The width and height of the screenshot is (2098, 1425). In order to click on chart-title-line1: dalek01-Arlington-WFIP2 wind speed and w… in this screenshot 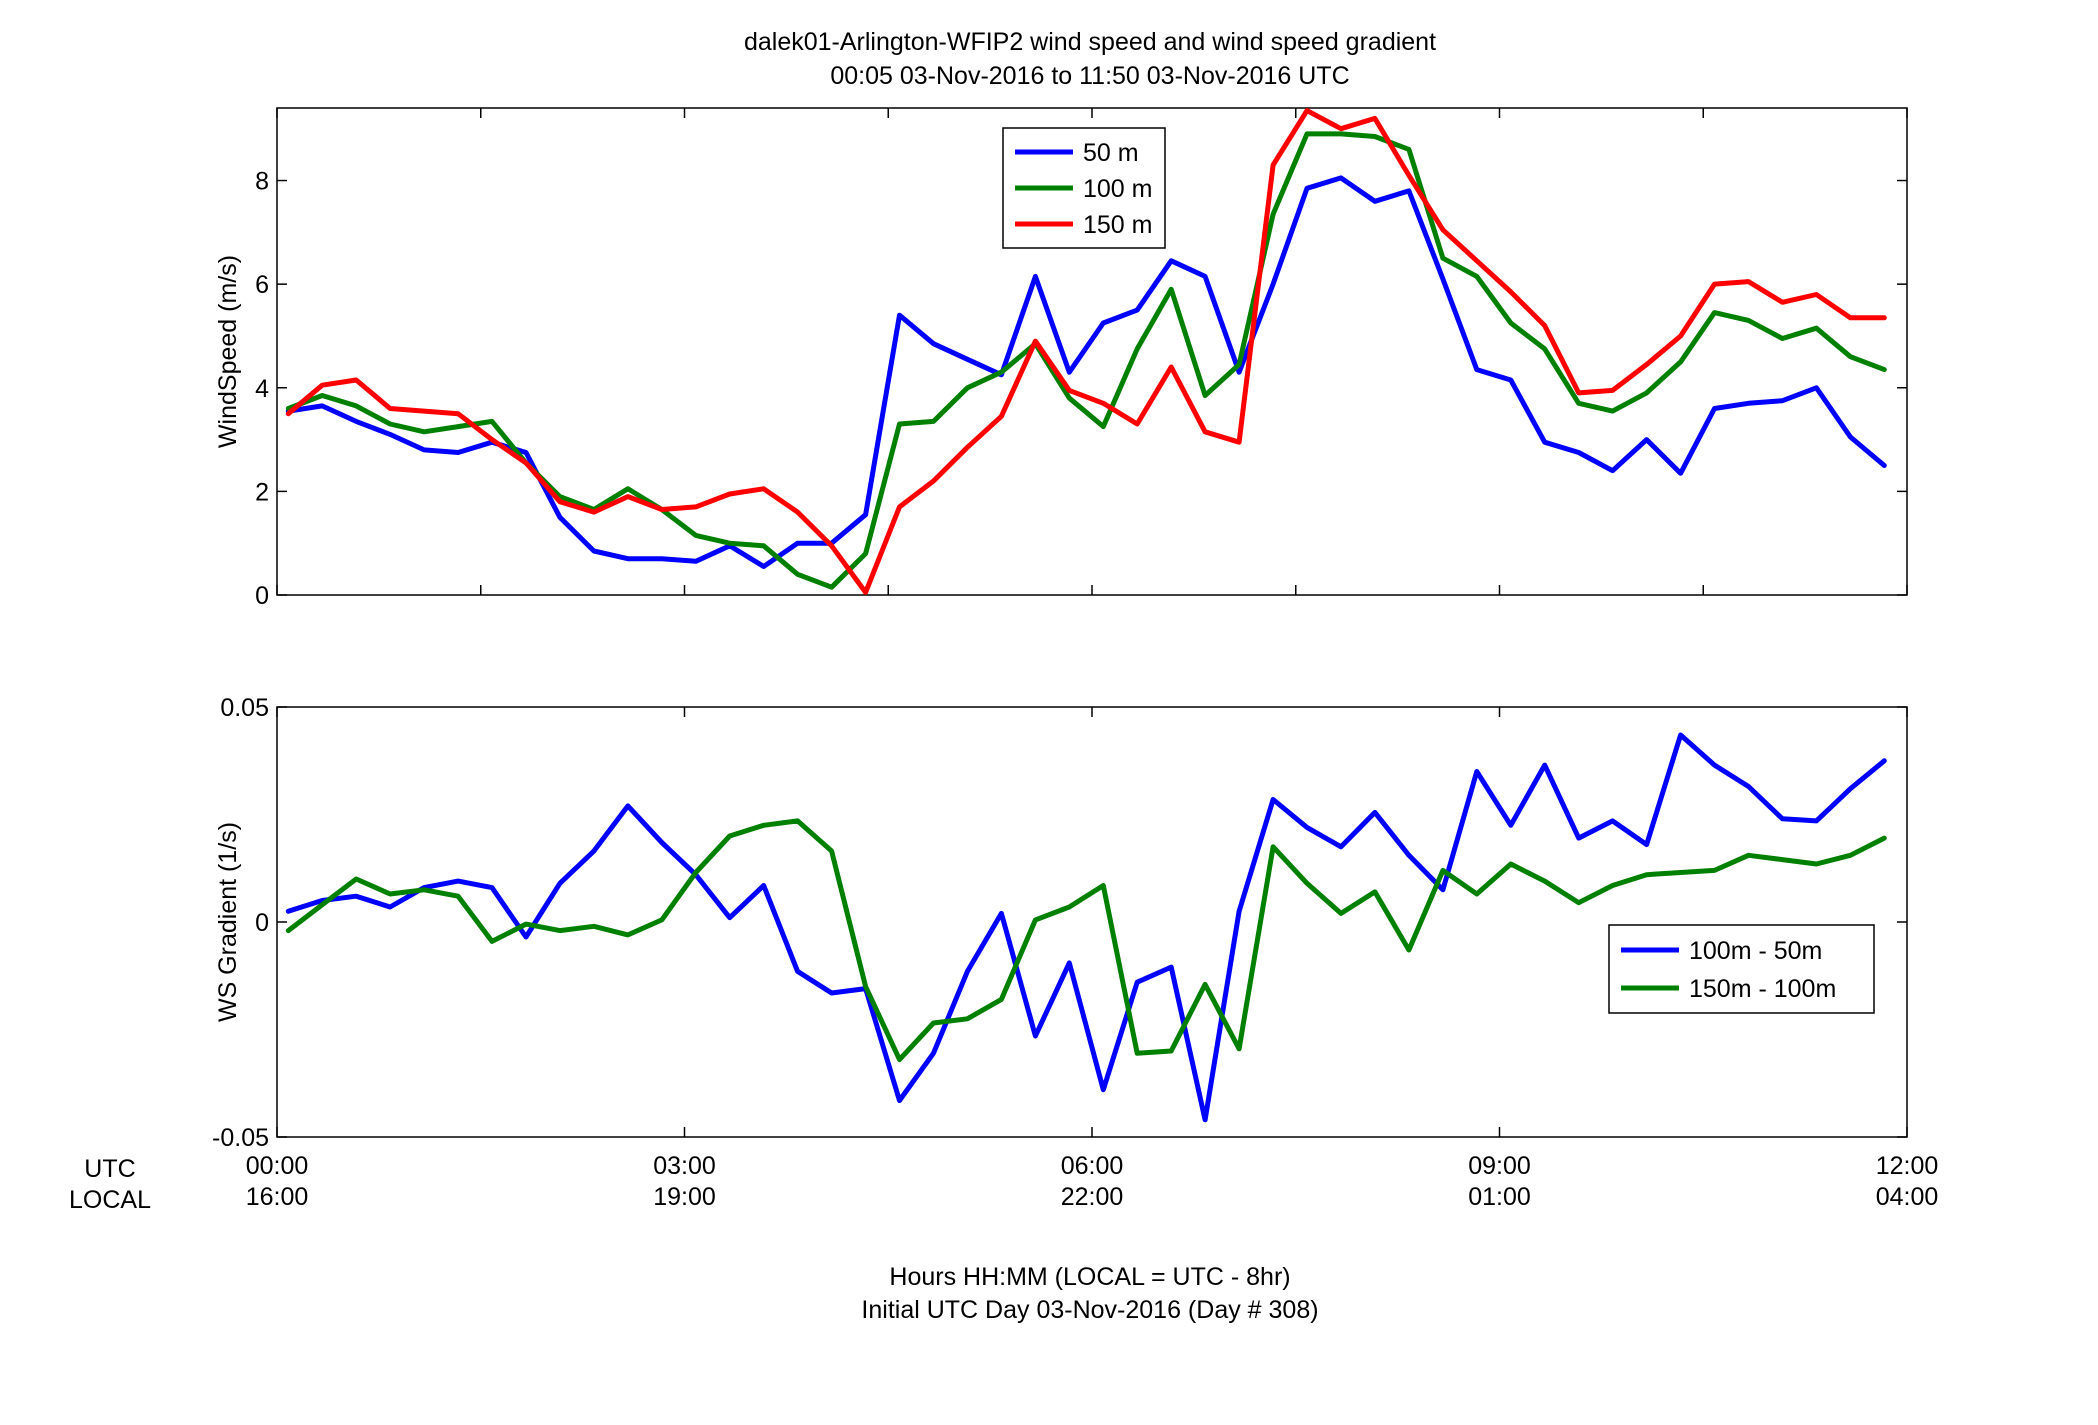, I will do `click(1090, 42)`.